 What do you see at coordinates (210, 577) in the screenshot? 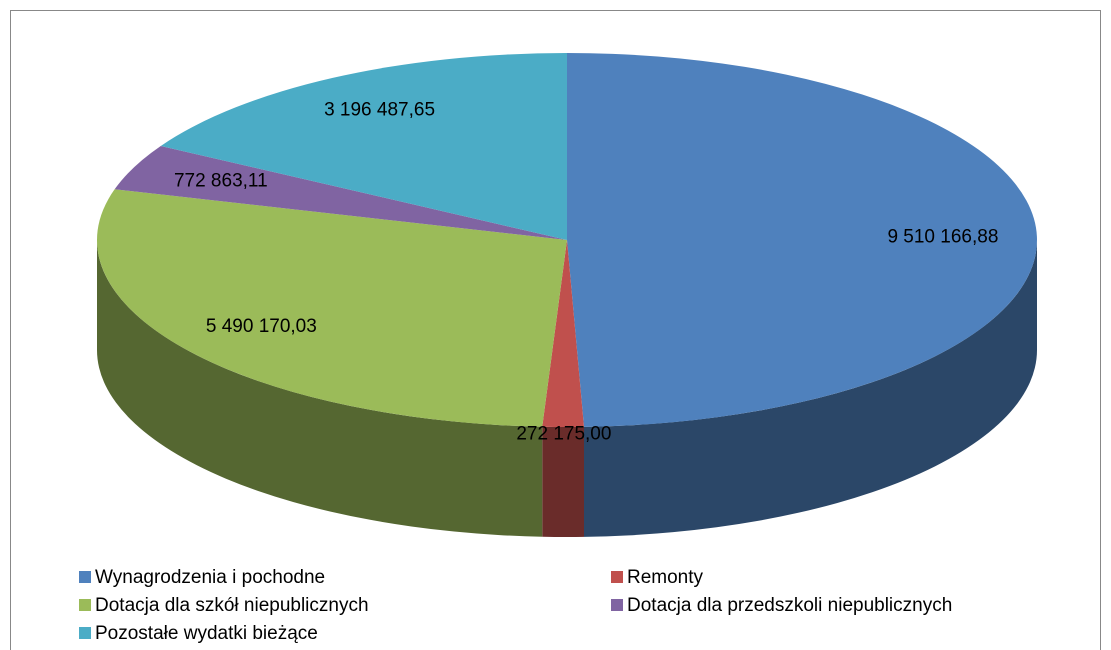
I see `legend-label: Wynagrodzenia i pochodne` at bounding box center [210, 577].